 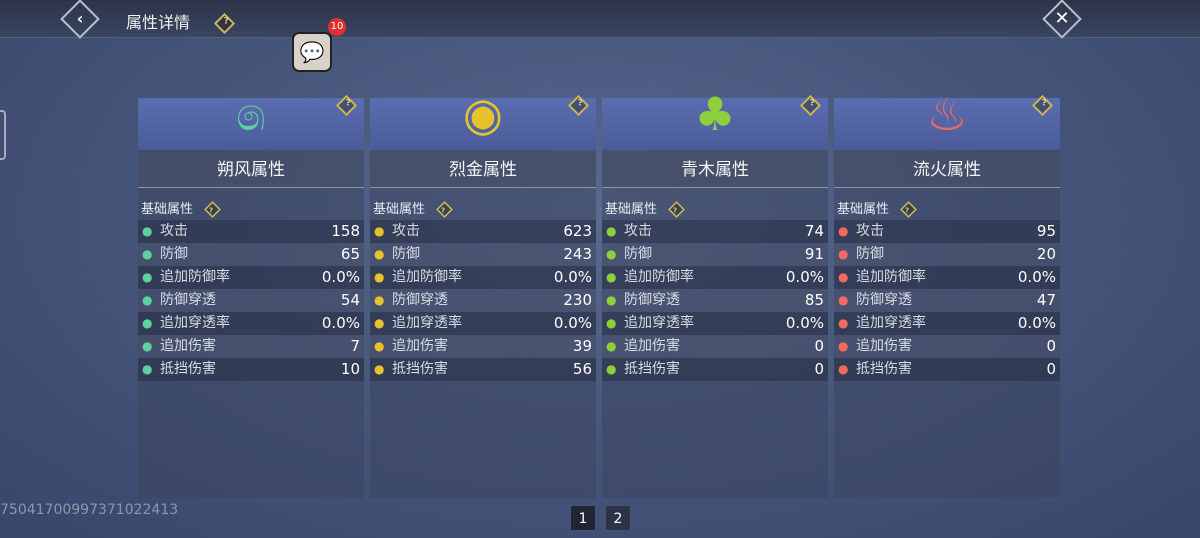 What do you see at coordinates (345, 231) in the screenshot?
I see `stat-value: 158` at bounding box center [345, 231].